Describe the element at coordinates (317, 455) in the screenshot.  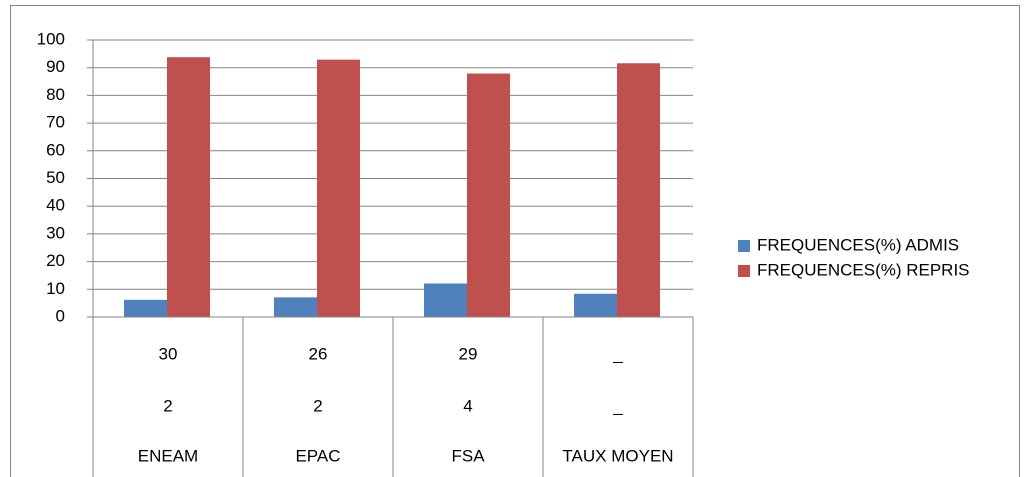
I see `x-tick-label: EPAC` at that location.